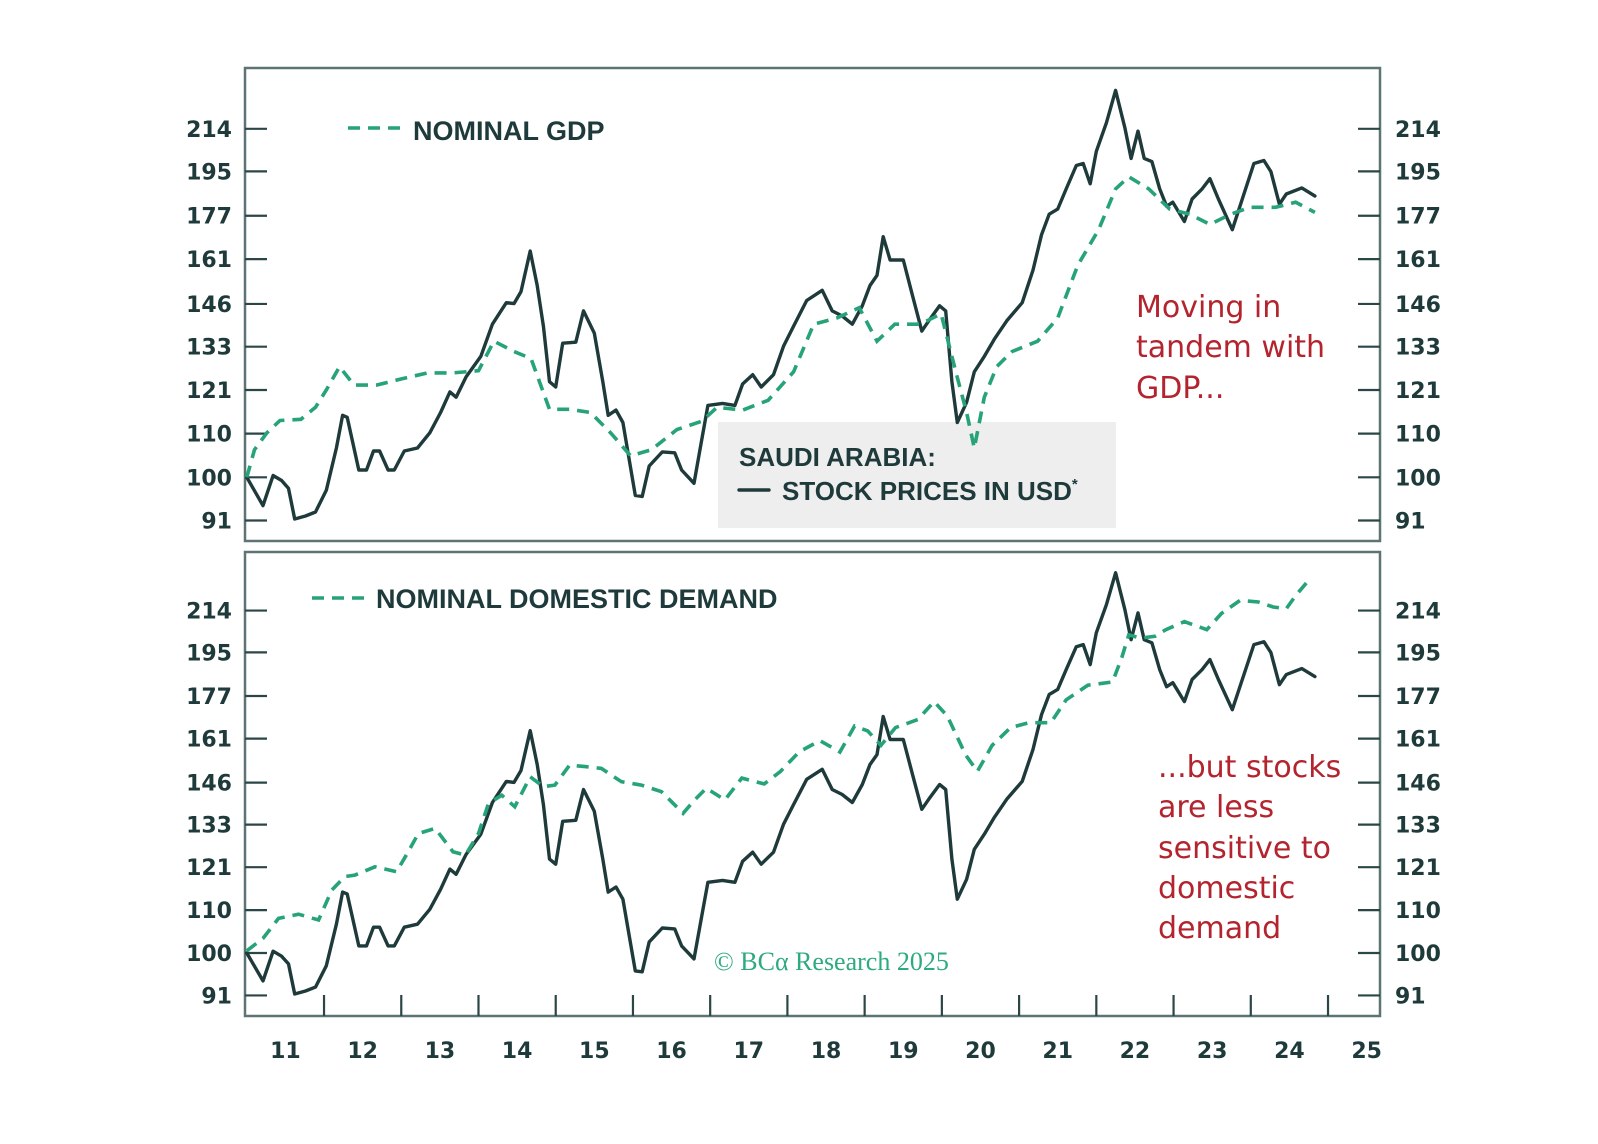 Image resolution: width=1598 pixels, height=1144 pixels. I want to click on x-tick-label: 13, so click(440, 1051).